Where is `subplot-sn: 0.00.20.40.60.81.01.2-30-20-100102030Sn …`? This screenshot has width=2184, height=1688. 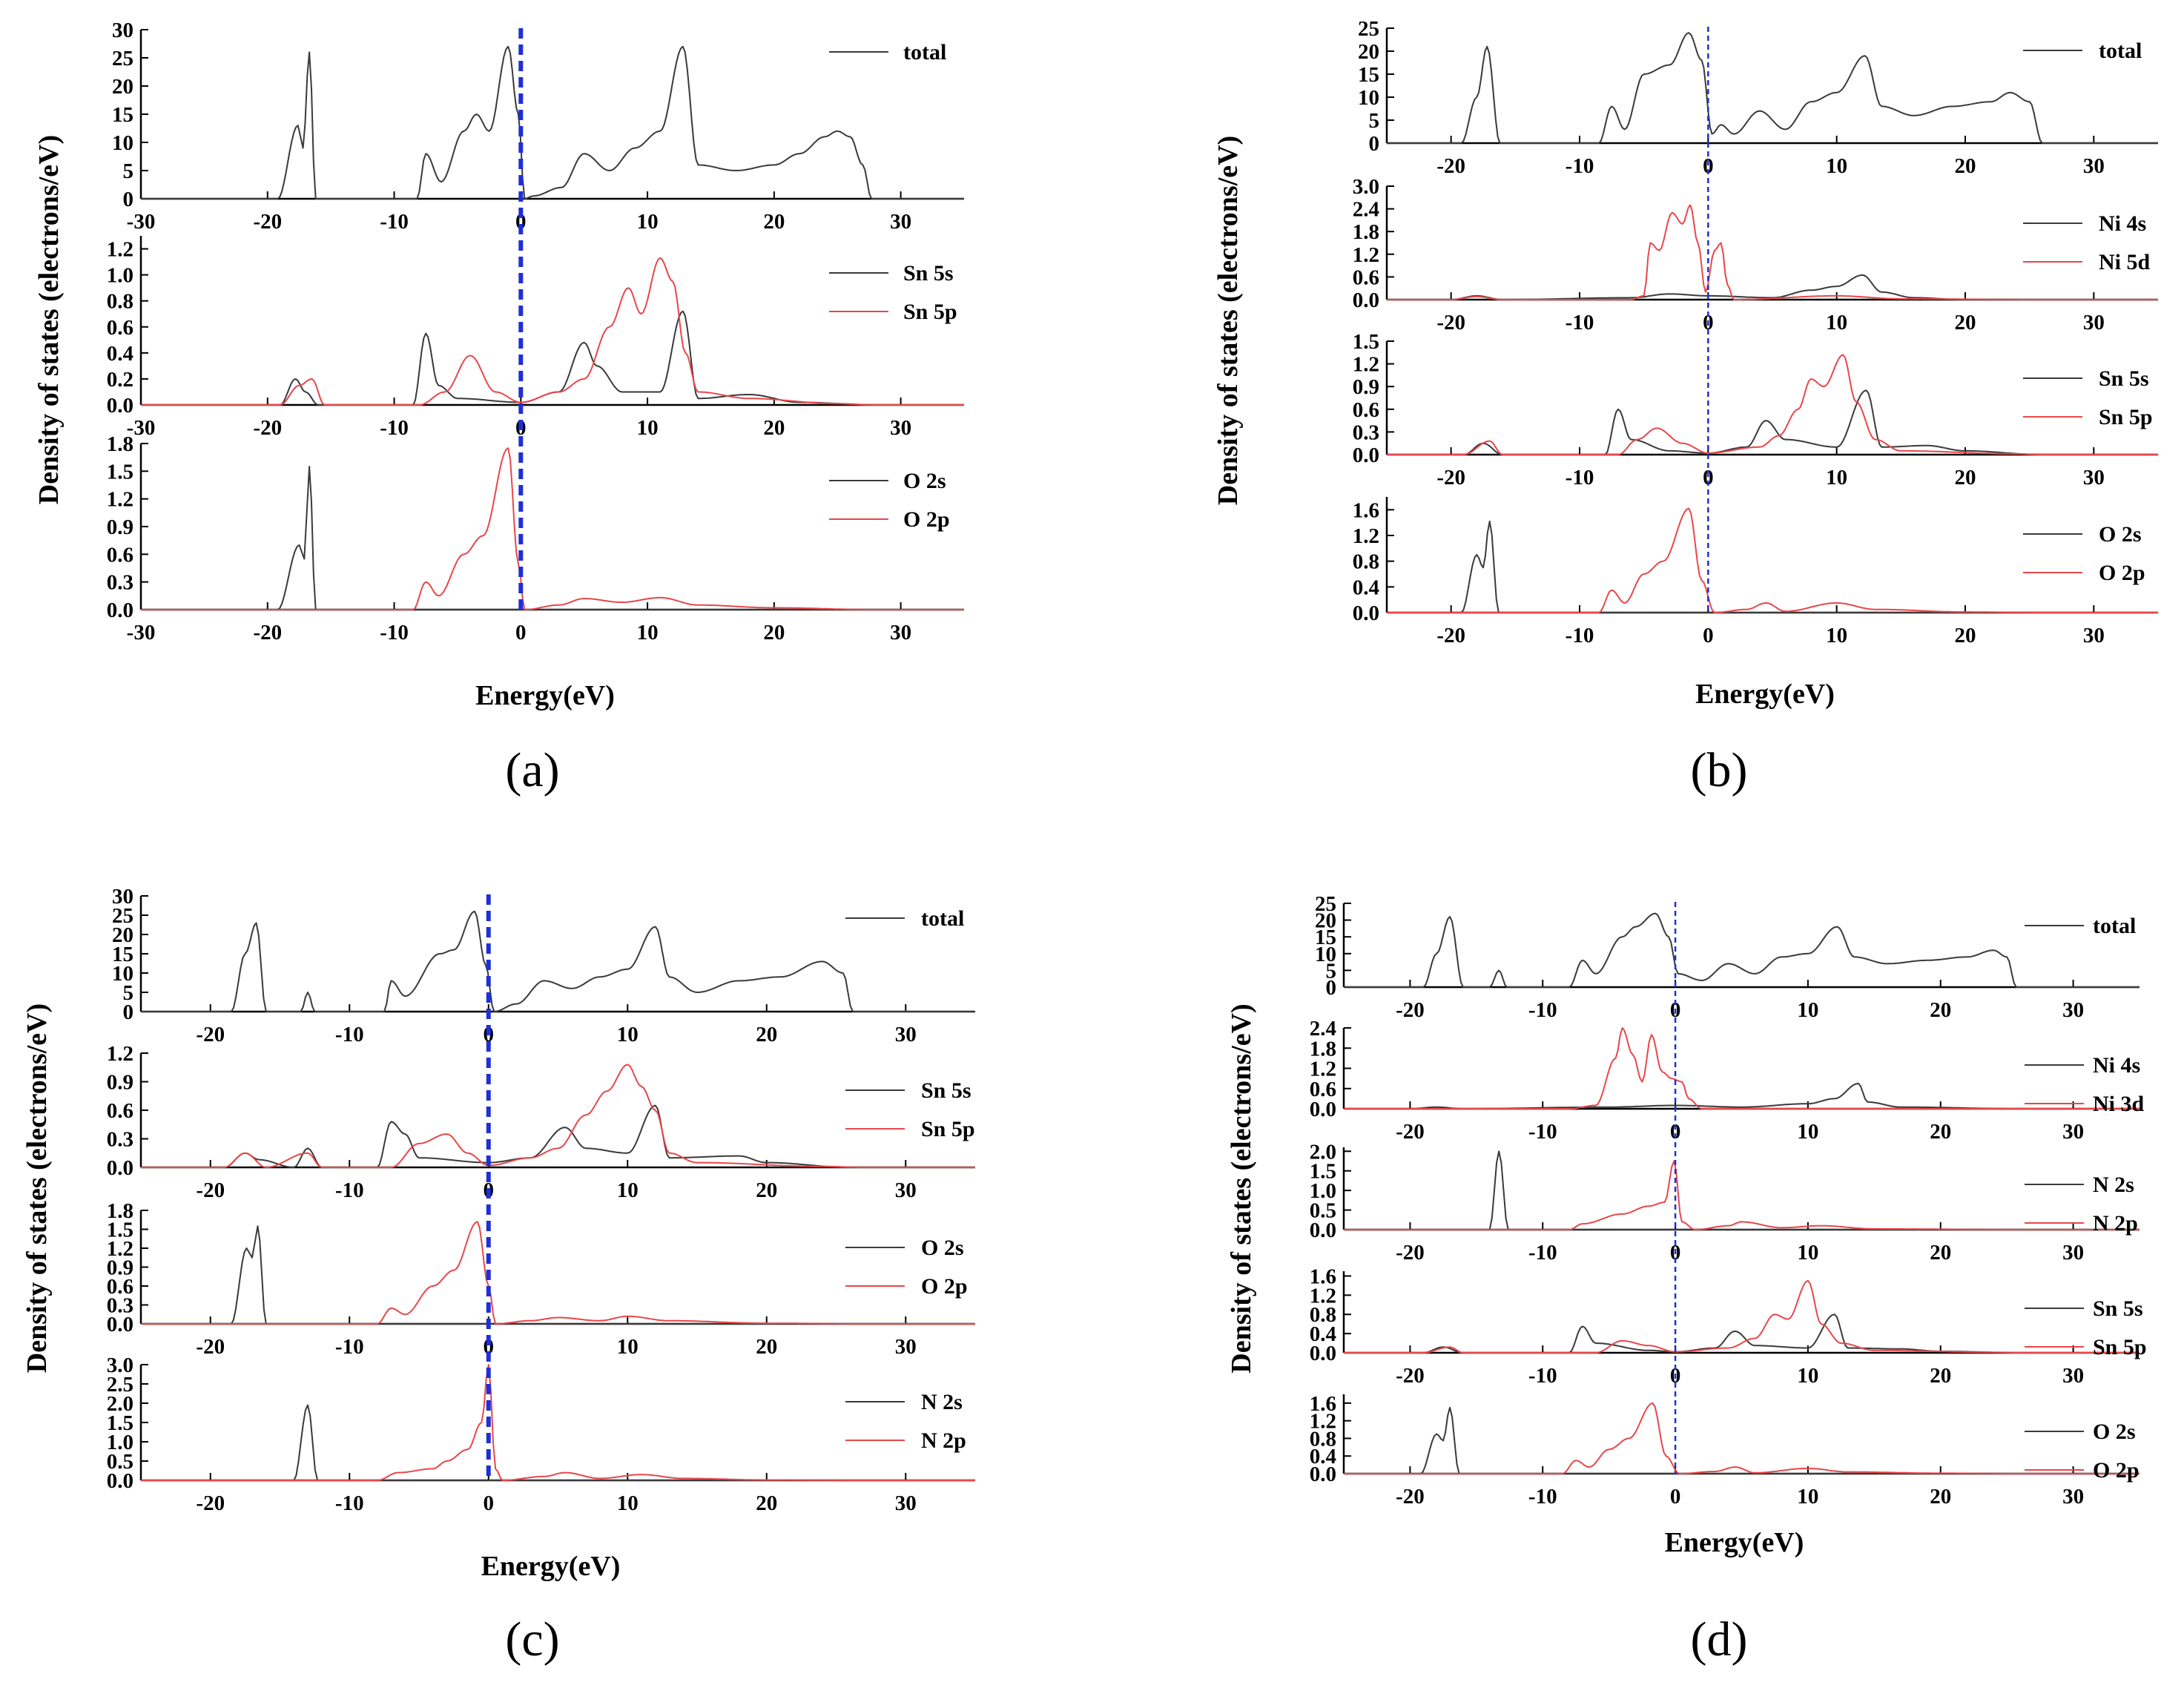
subplot-sn: 0.00.20.40.60.81.01.2-30-20-100102030Sn … is located at coordinates (535, 338).